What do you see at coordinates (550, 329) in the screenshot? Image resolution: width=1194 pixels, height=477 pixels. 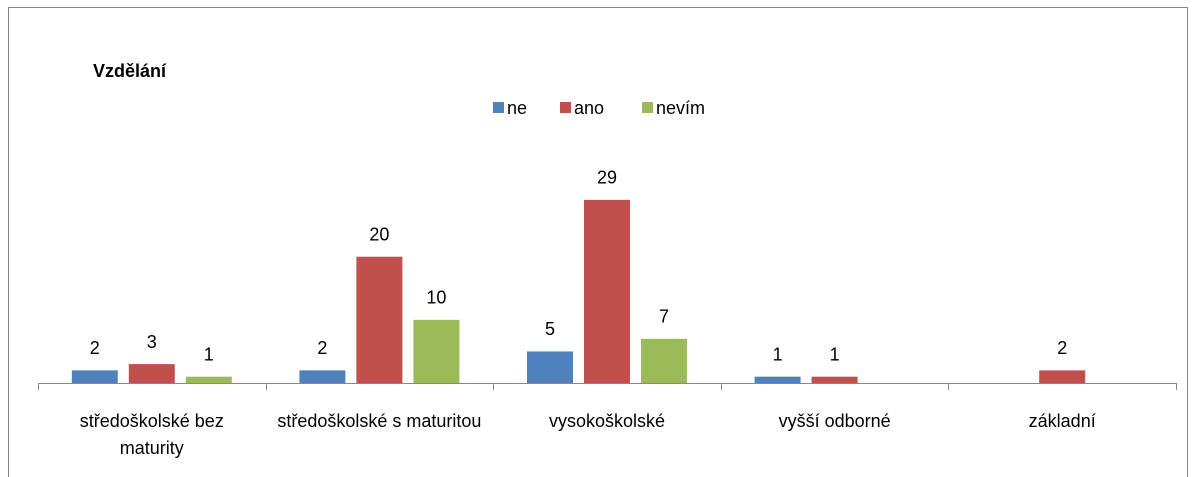 I see `data-label: 5` at bounding box center [550, 329].